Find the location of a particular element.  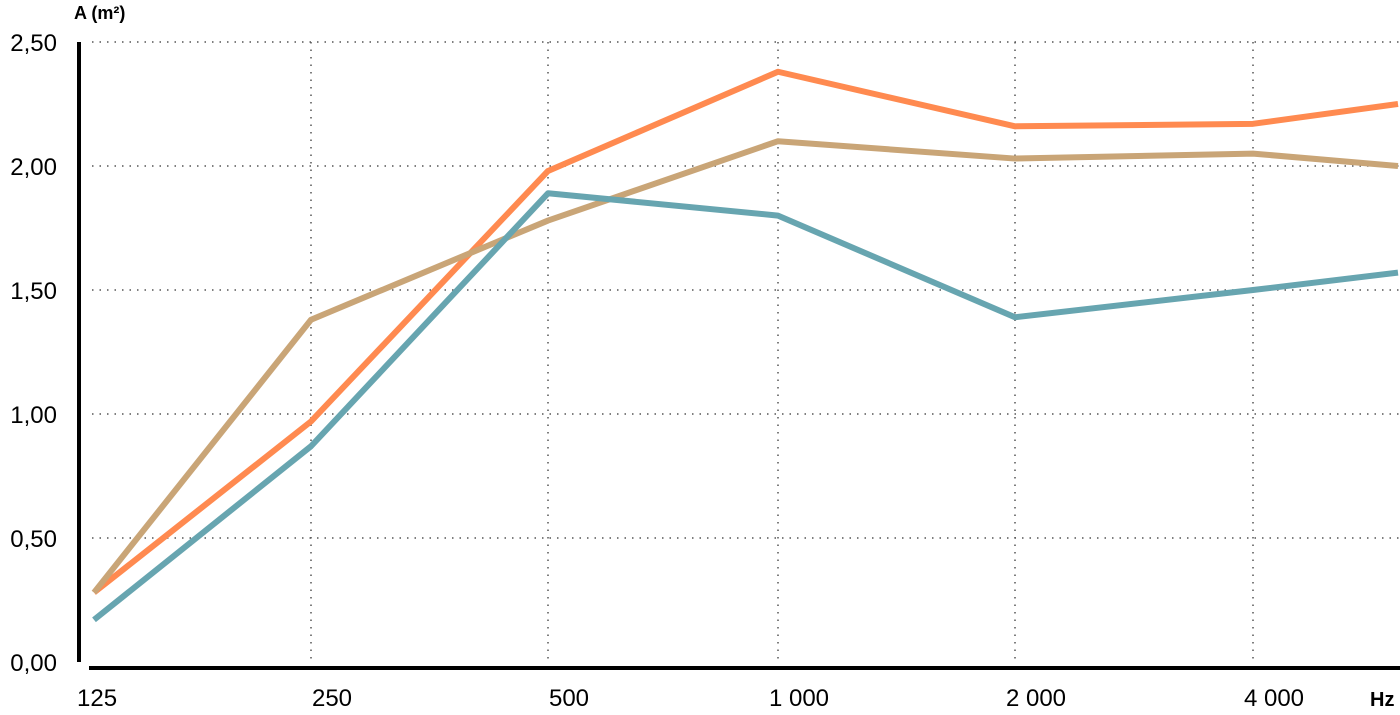

x-tick-labels: 125 250 500 1 000 2 000 4 000 is located at coordinates (690, 698).